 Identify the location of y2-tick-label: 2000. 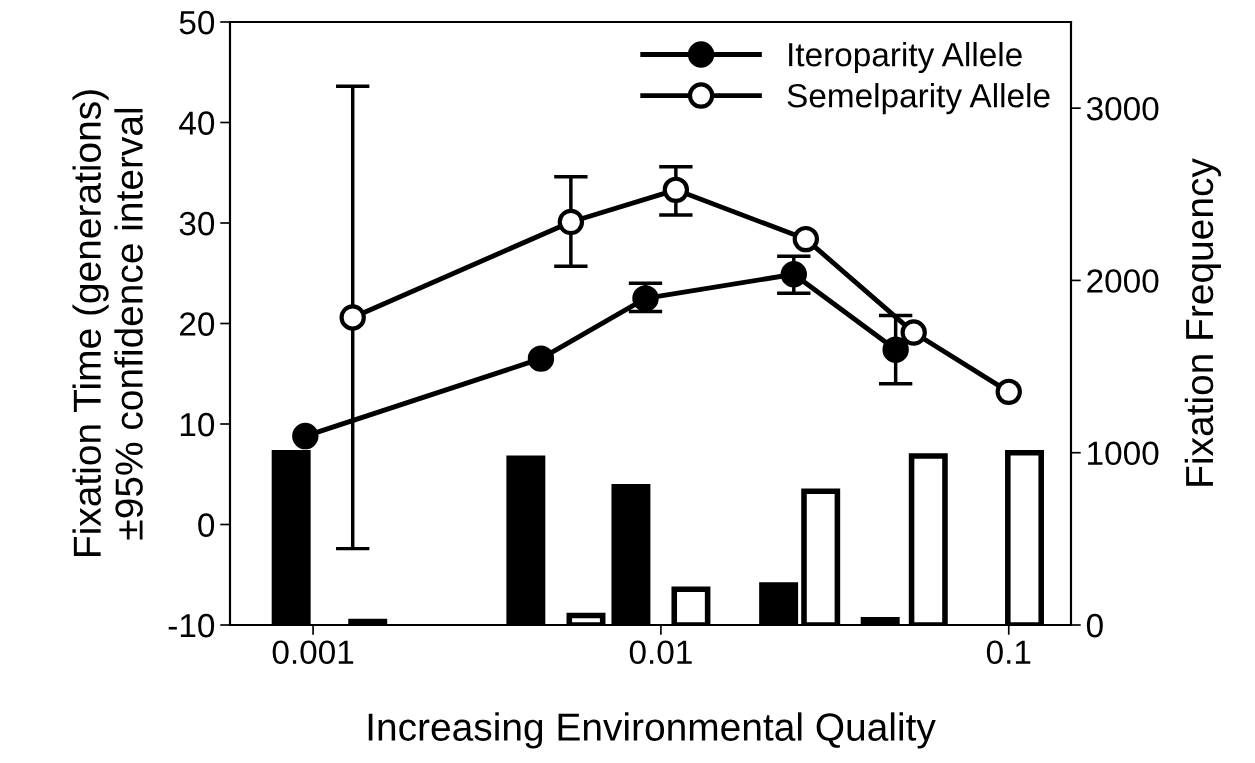
(1123, 281).